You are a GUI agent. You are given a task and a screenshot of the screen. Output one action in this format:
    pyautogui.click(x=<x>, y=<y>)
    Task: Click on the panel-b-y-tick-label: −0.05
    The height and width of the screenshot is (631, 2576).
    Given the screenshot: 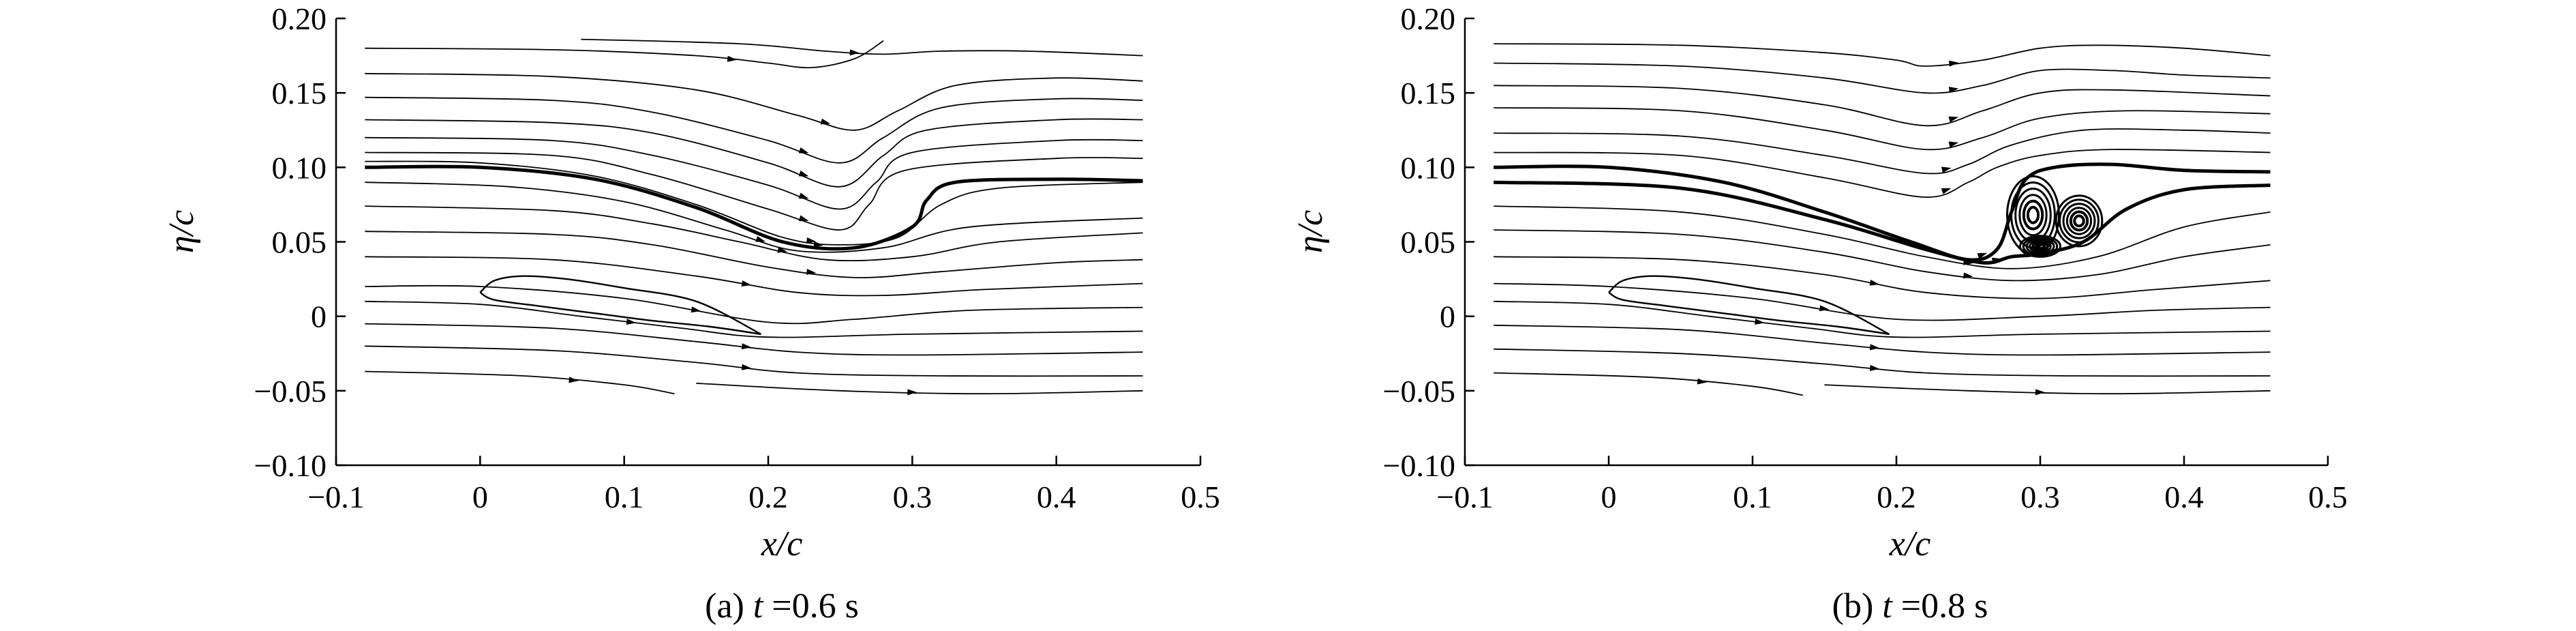 What is the action you would take?
    pyautogui.click(x=1419, y=391)
    